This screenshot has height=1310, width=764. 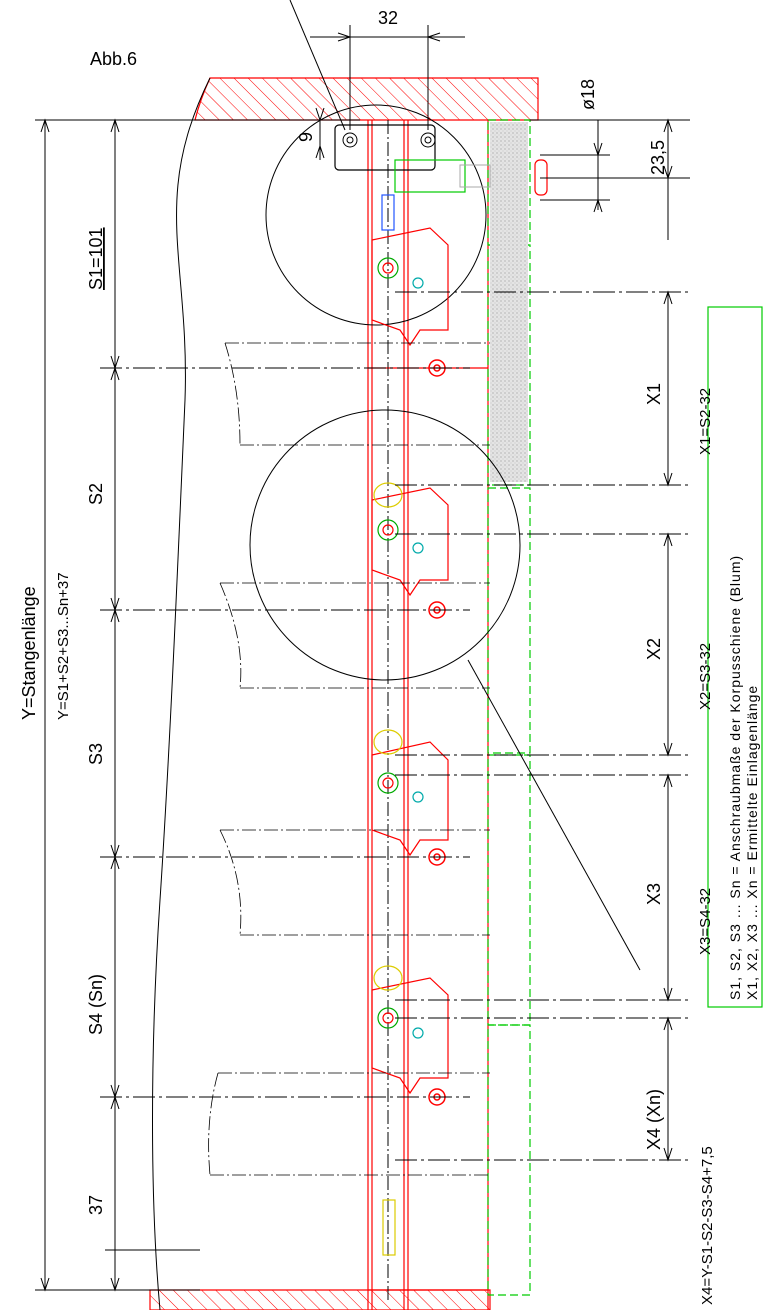 I want to click on rail-outline, so click(x=428, y=715).